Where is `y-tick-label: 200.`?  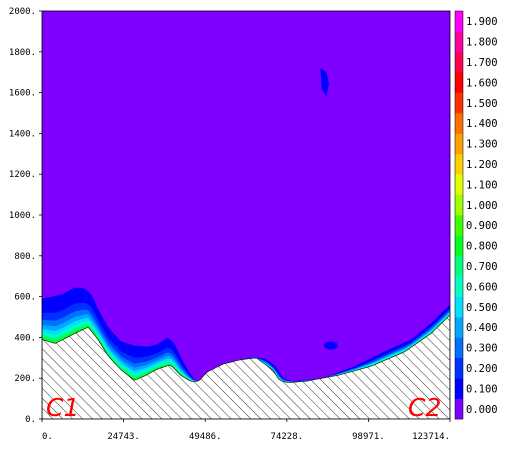
y-tick-label: 200. is located at coordinates (25, 379).